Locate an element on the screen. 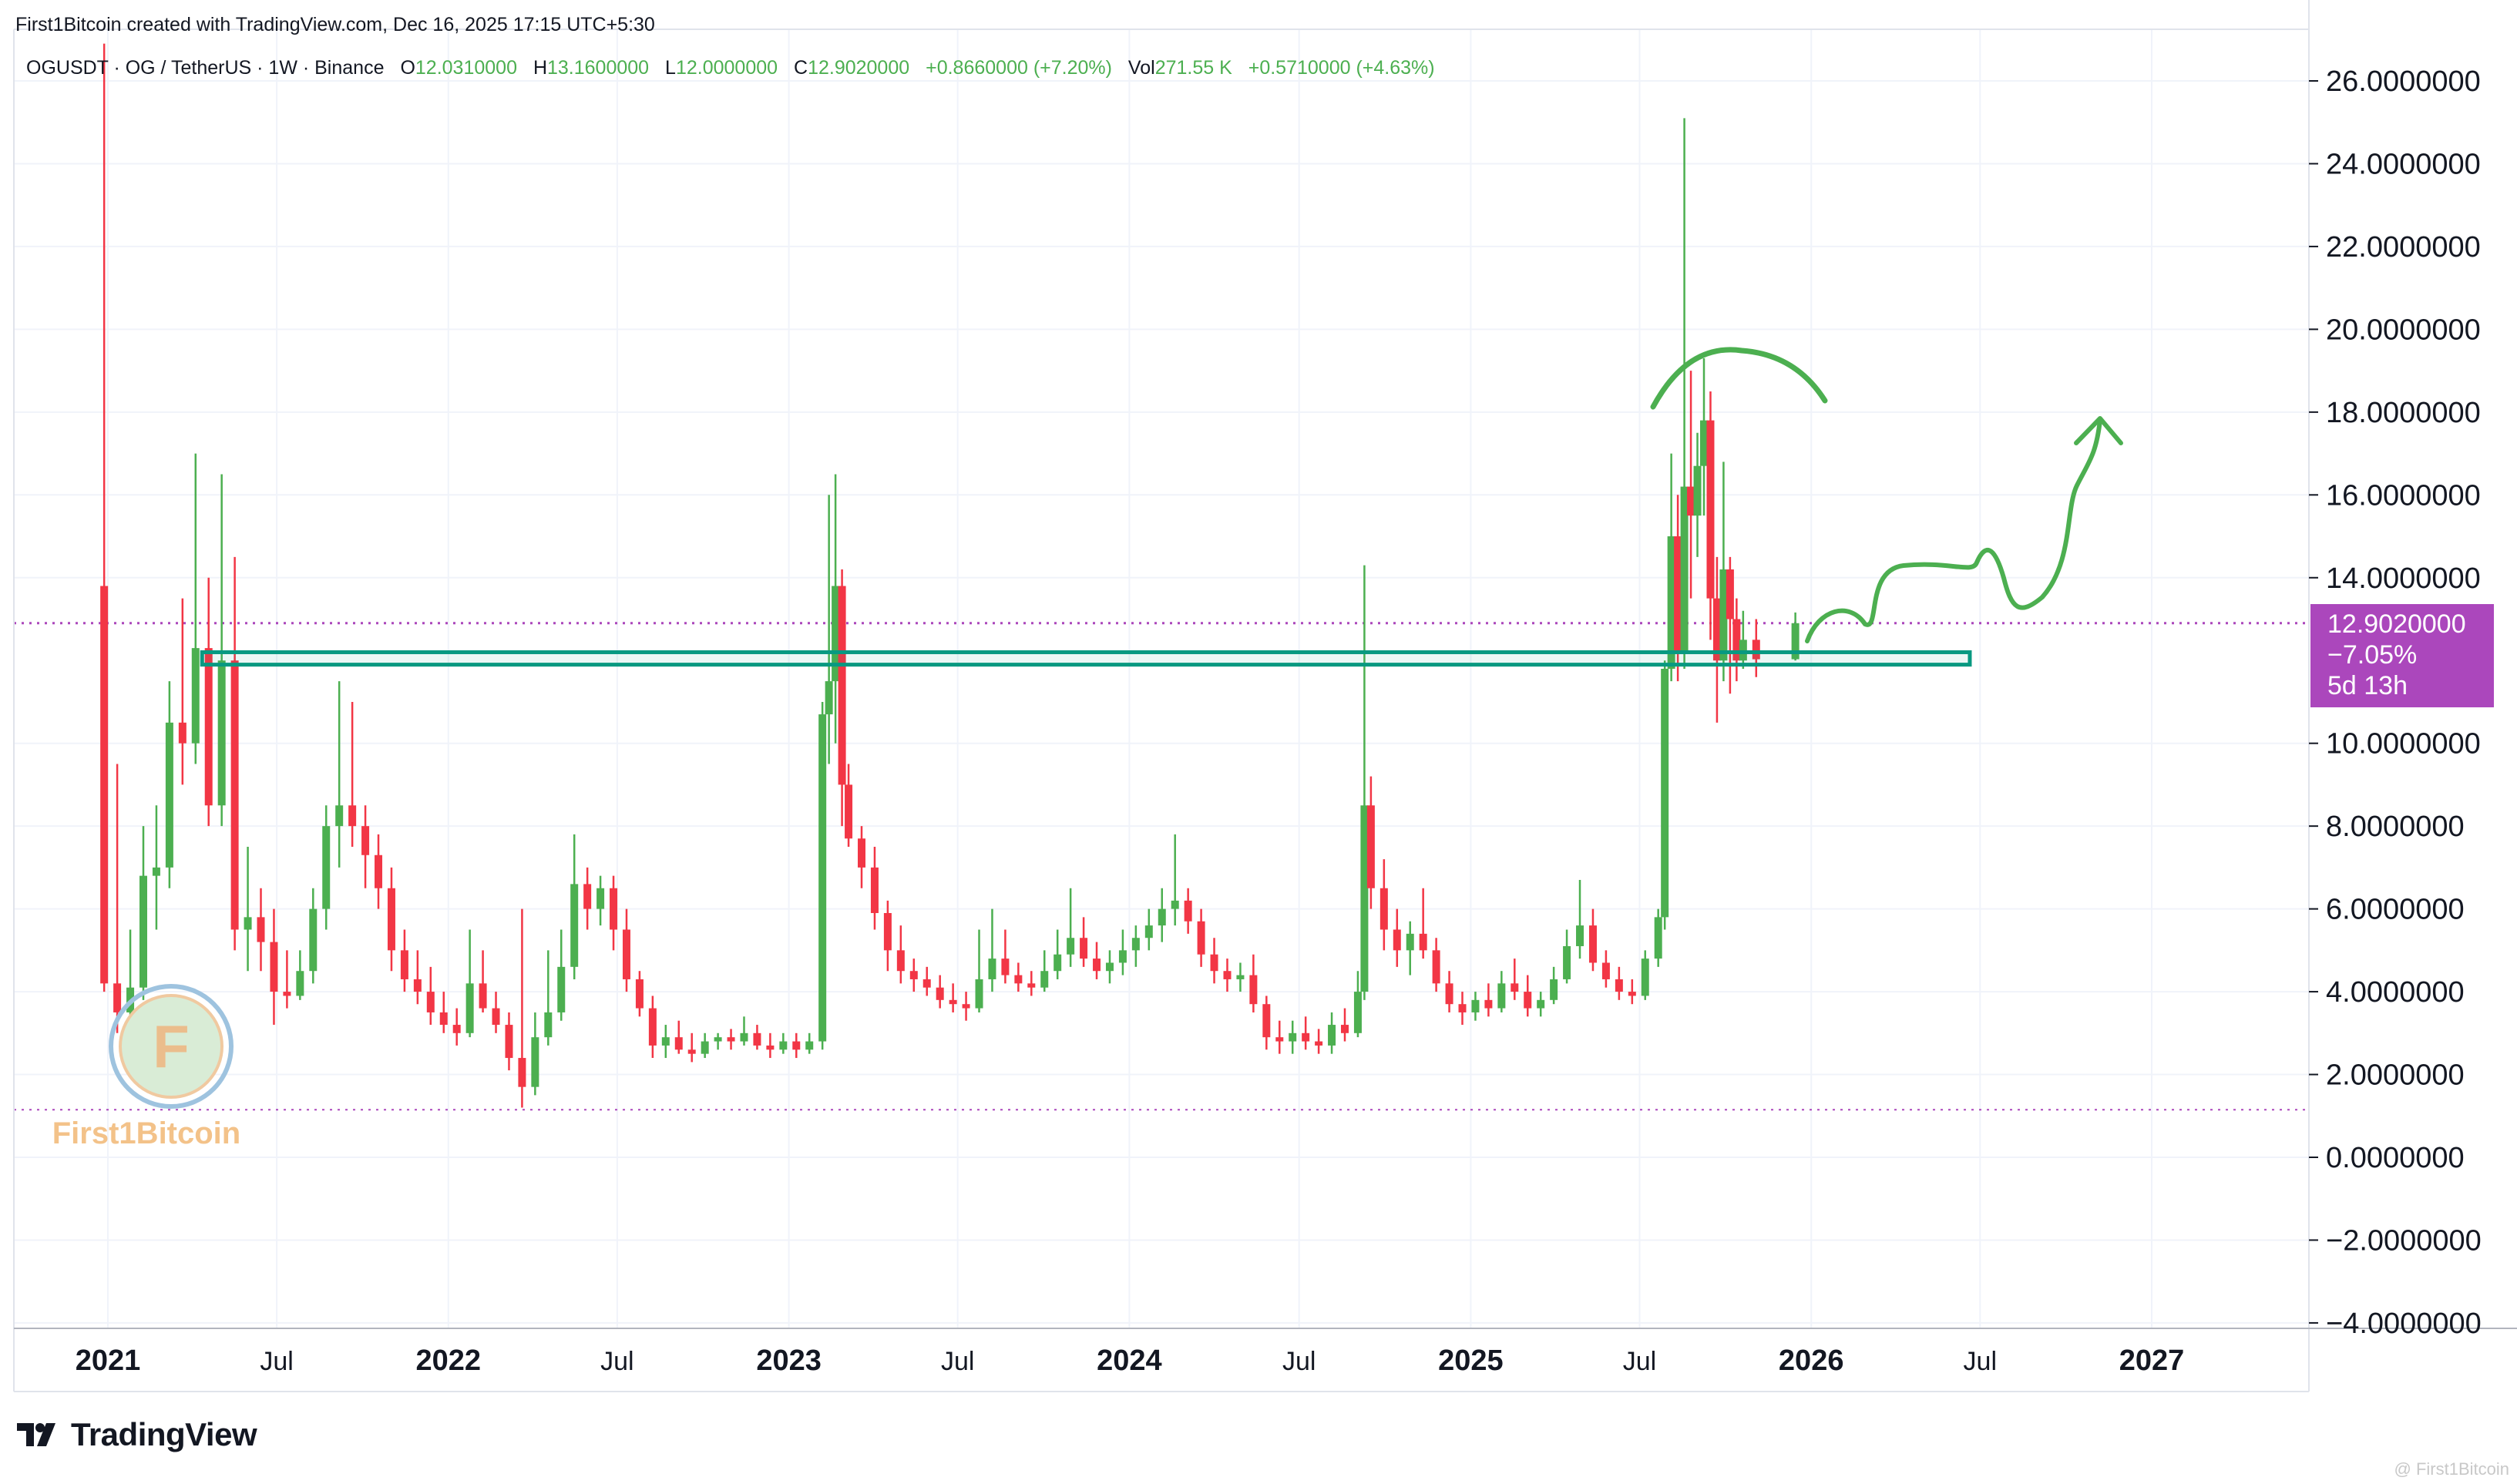 The height and width of the screenshot is (1484, 2517). tradingview-brand: TradingView is located at coordinates (137, 1434).